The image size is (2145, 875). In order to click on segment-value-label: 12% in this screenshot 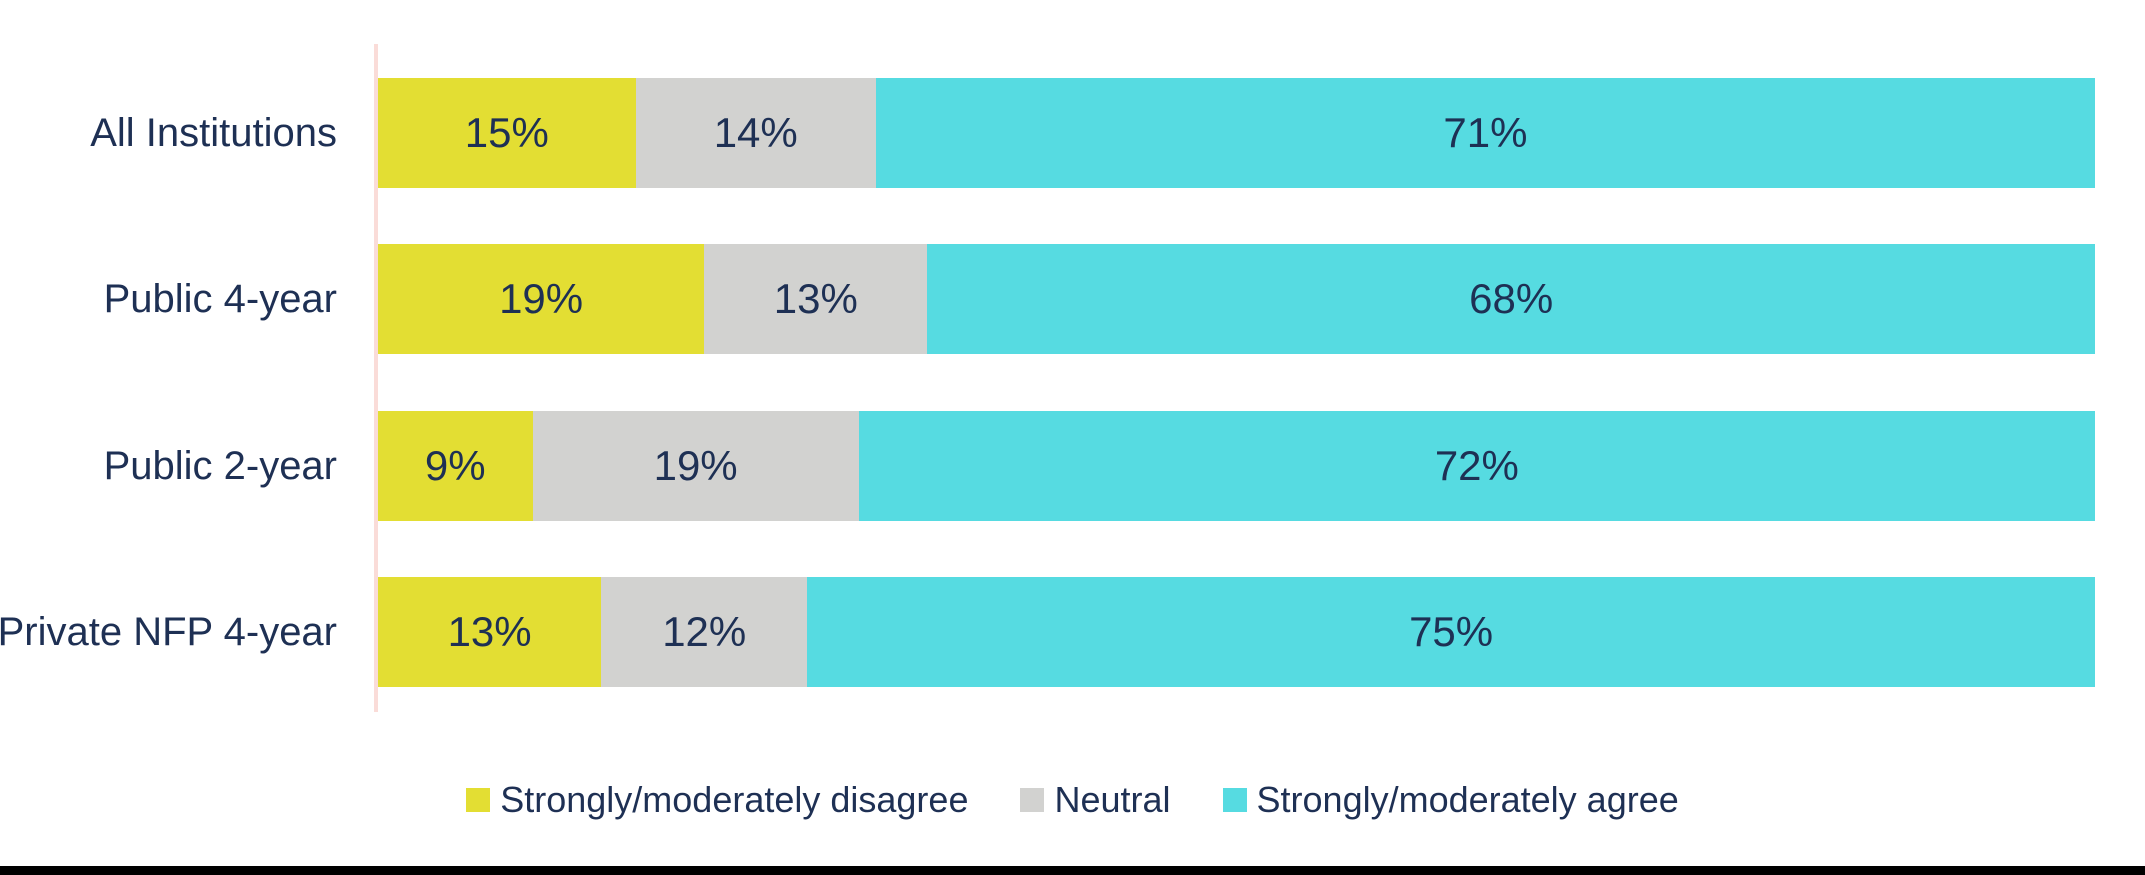, I will do `click(704, 631)`.